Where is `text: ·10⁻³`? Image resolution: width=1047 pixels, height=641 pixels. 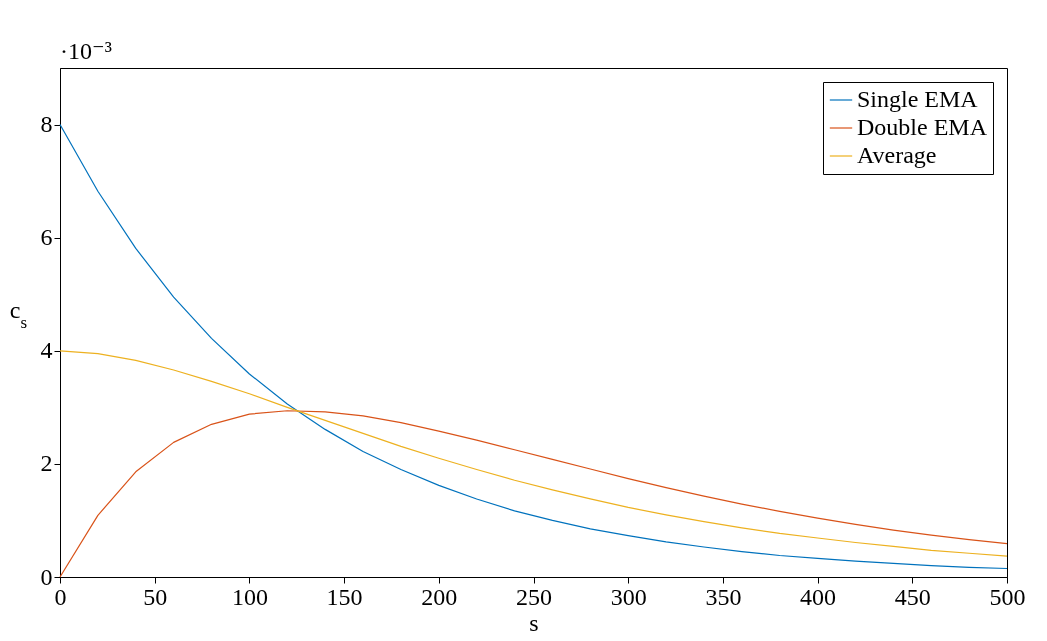
text: ·10⁻³ is located at coordinates (86, 51).